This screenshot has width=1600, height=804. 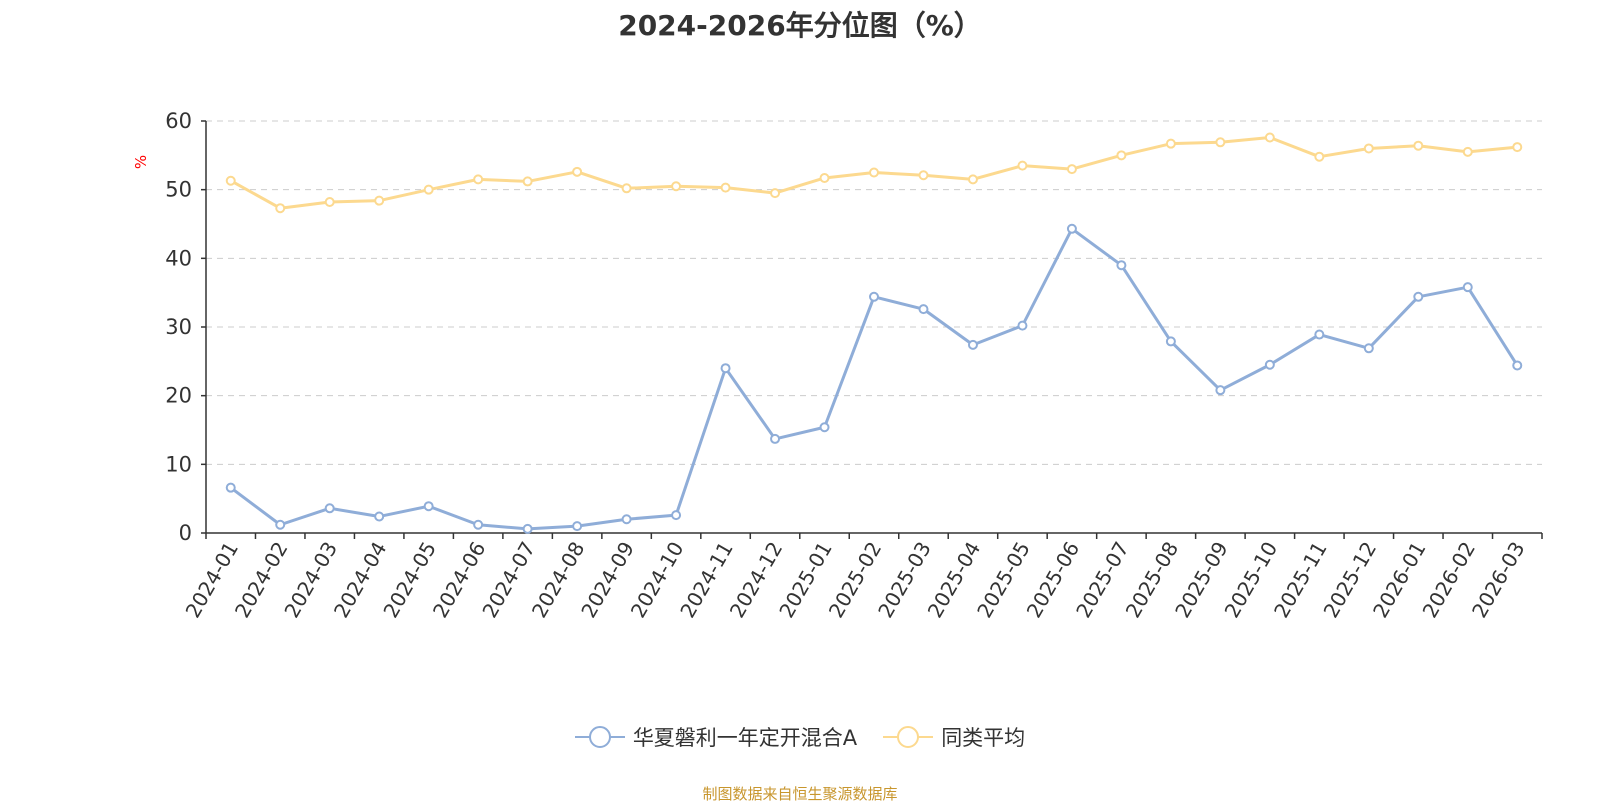 I want to click on legend: 华夏磐利一年定开混合A 同类平均, so click(x=800, y=737).